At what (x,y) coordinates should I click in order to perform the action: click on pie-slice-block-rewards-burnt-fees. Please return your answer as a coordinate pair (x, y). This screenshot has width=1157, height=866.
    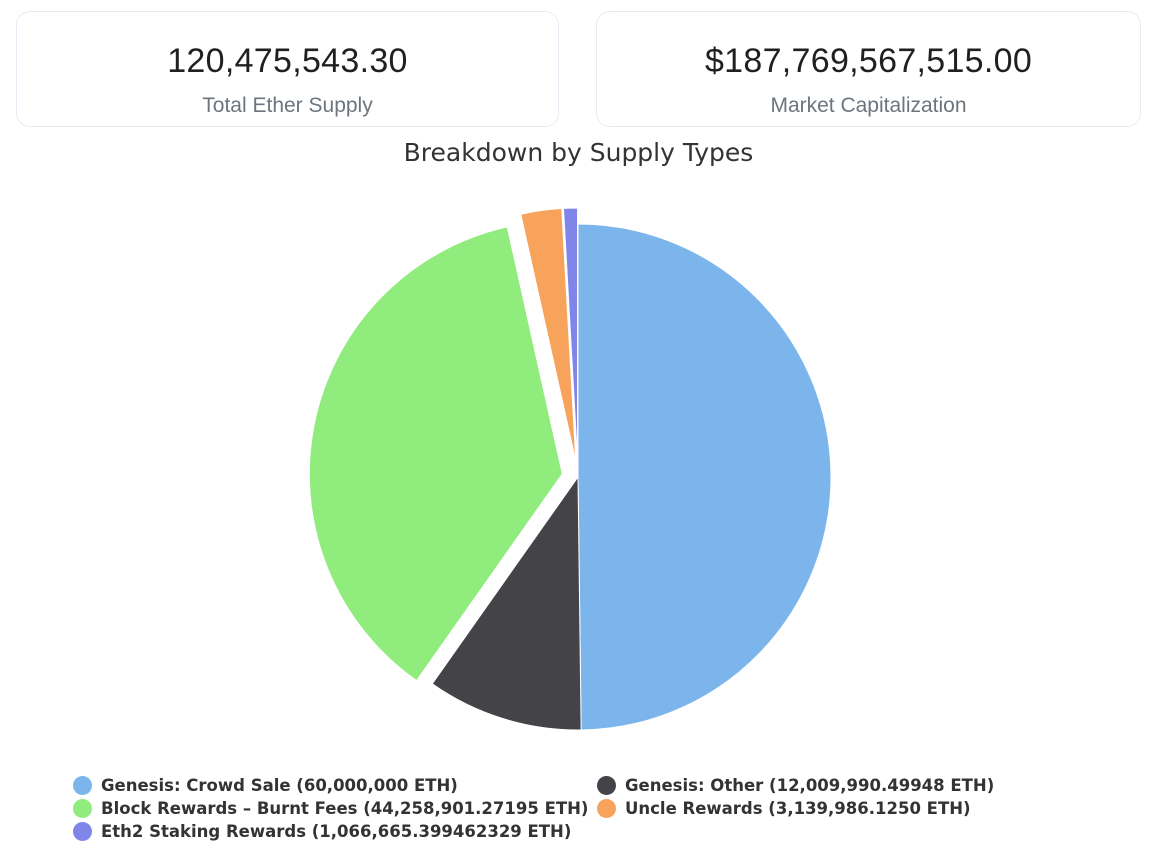
    Looking at the image, I should click on (435, 454).